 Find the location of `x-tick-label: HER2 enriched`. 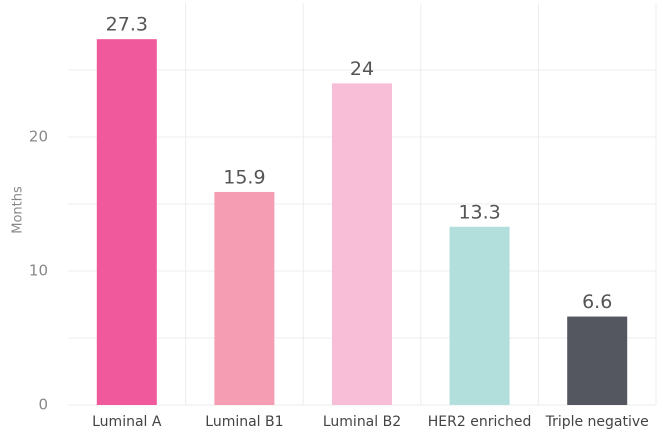

x-tick-label: HER2 enriched is located at coordinates (480, 422).